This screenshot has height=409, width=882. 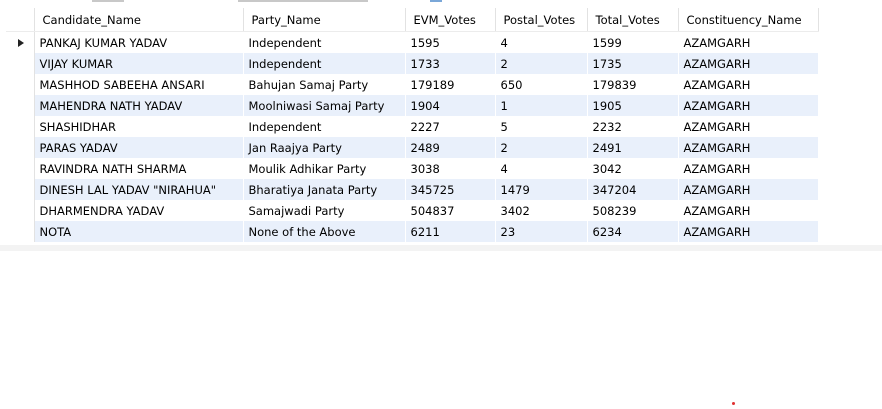 What do you see at coordinates (450, 105) in the screenshot?
I see `table-cell: 1904` at bounding box center [450, 105].